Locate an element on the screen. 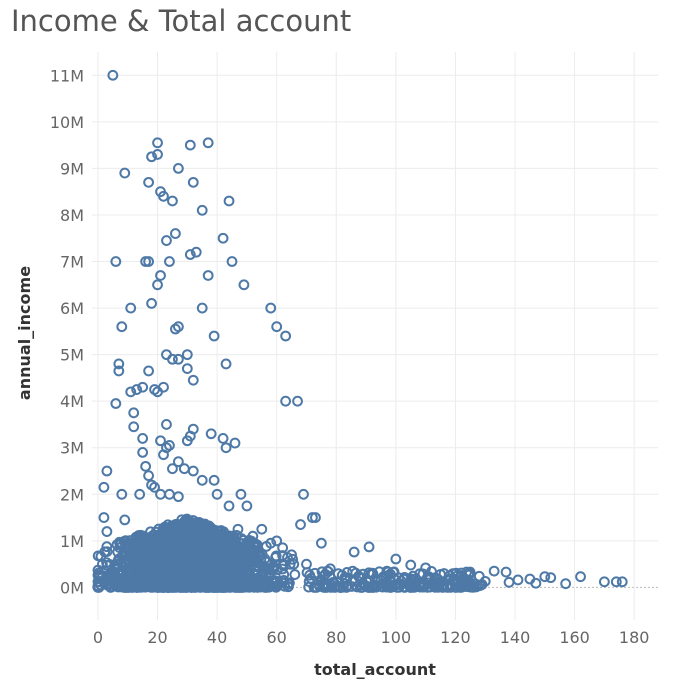  x-tick-label: 80 is located at coordinates (336, 637).